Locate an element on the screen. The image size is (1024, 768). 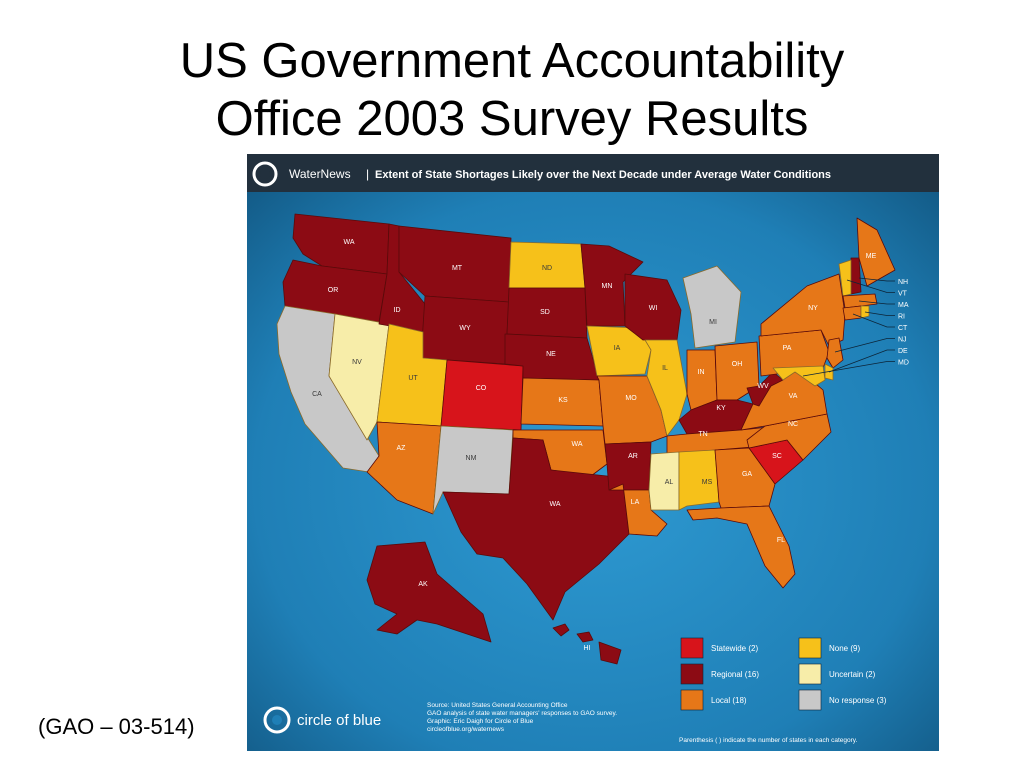
state-co is located at coordinates (482, 395).